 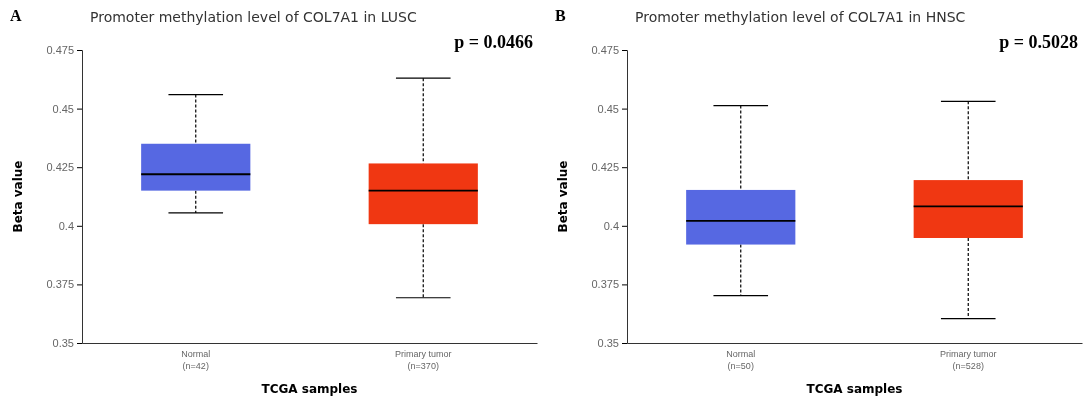 I want to click on text: A, so click(x=16, y=15).